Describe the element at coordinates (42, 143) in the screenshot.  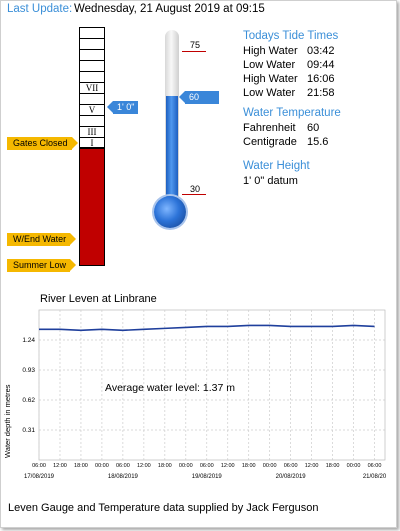
I see `gates-closed-tag: Gates Closed` at that location.